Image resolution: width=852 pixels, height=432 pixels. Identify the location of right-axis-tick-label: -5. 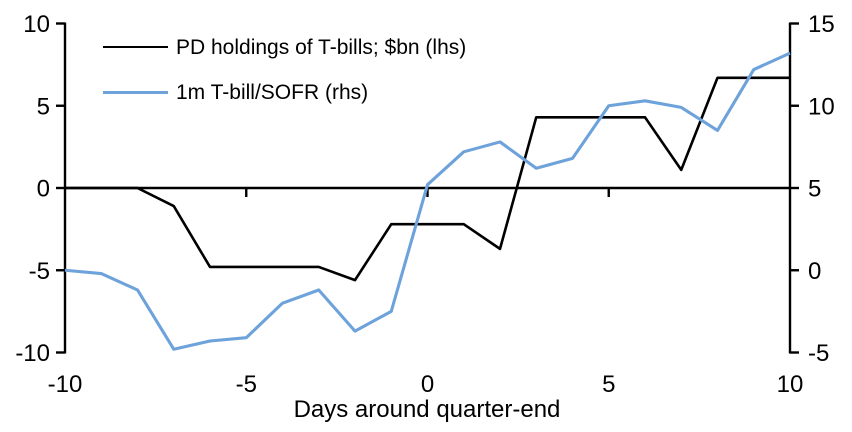
(818, 353).